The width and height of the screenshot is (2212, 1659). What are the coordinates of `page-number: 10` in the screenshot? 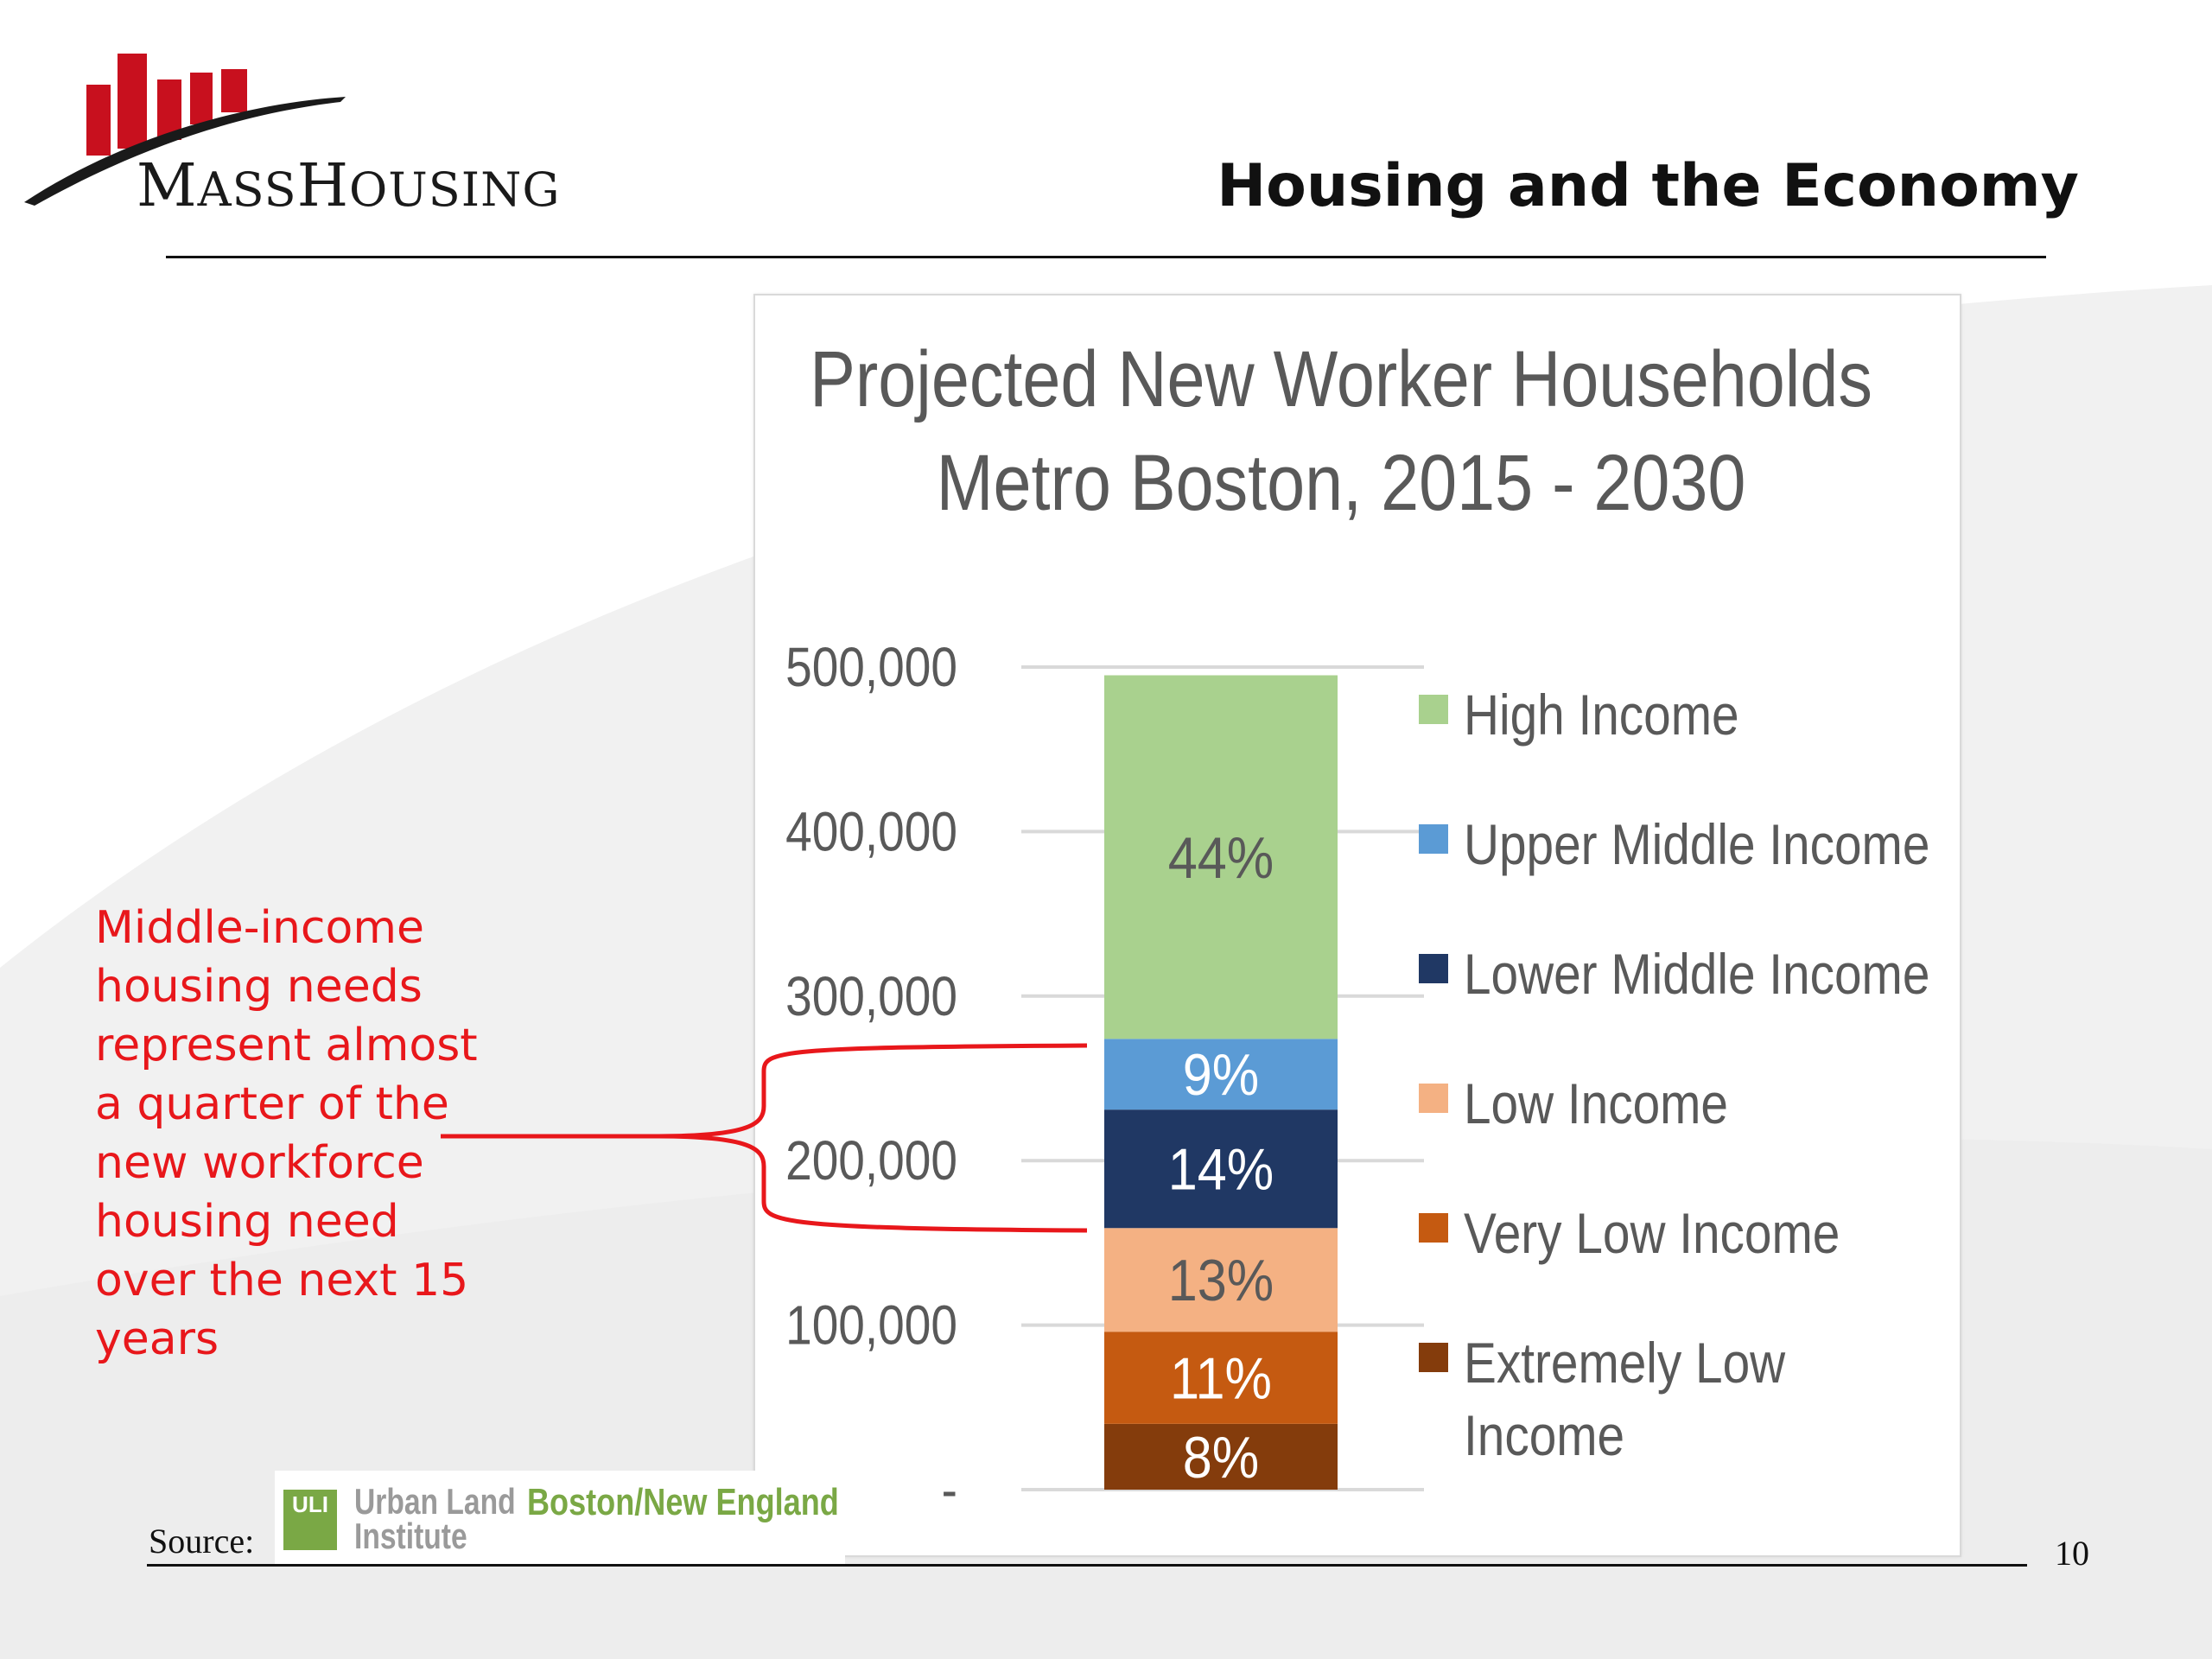 It's located at (2072, 1553).